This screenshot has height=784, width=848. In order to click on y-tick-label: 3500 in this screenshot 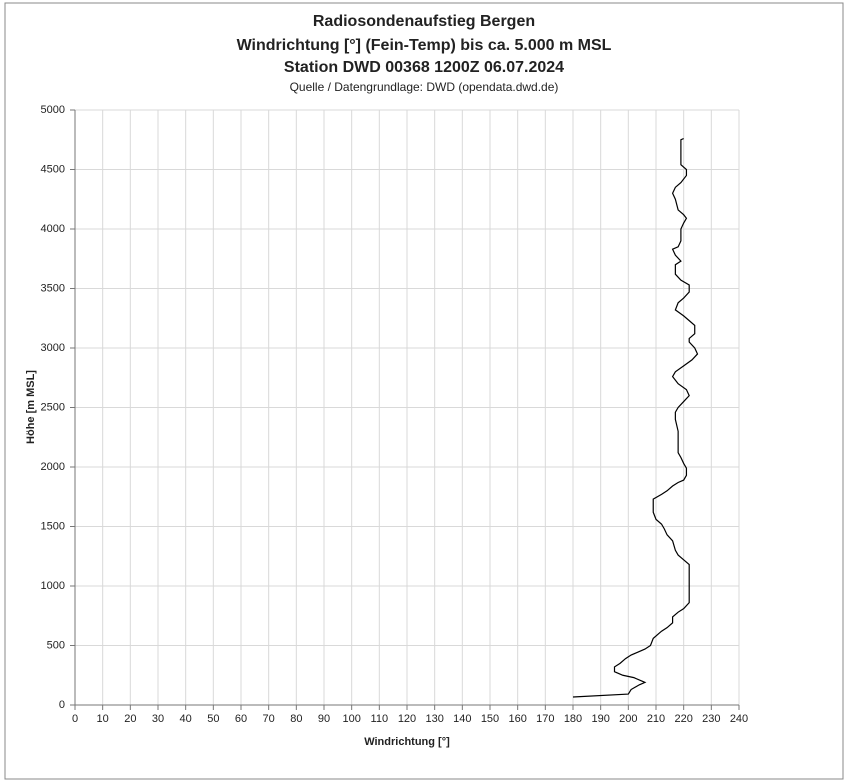, I will do `click(53, 288)`.